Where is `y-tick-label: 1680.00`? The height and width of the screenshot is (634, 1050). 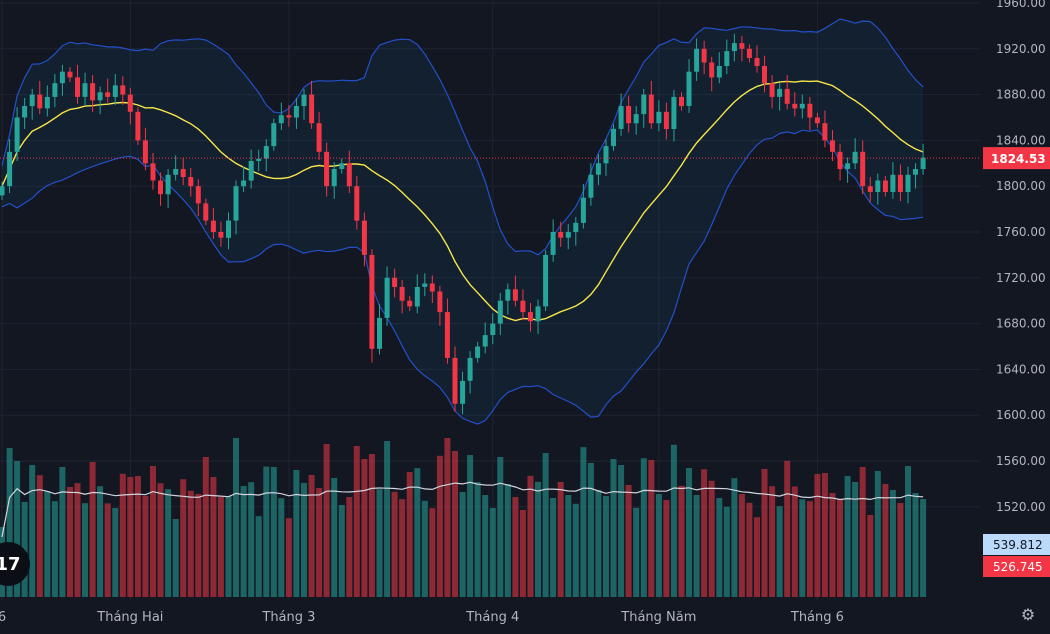
y-tick-label: 1680.00 is located at coordinates (1021, 324).